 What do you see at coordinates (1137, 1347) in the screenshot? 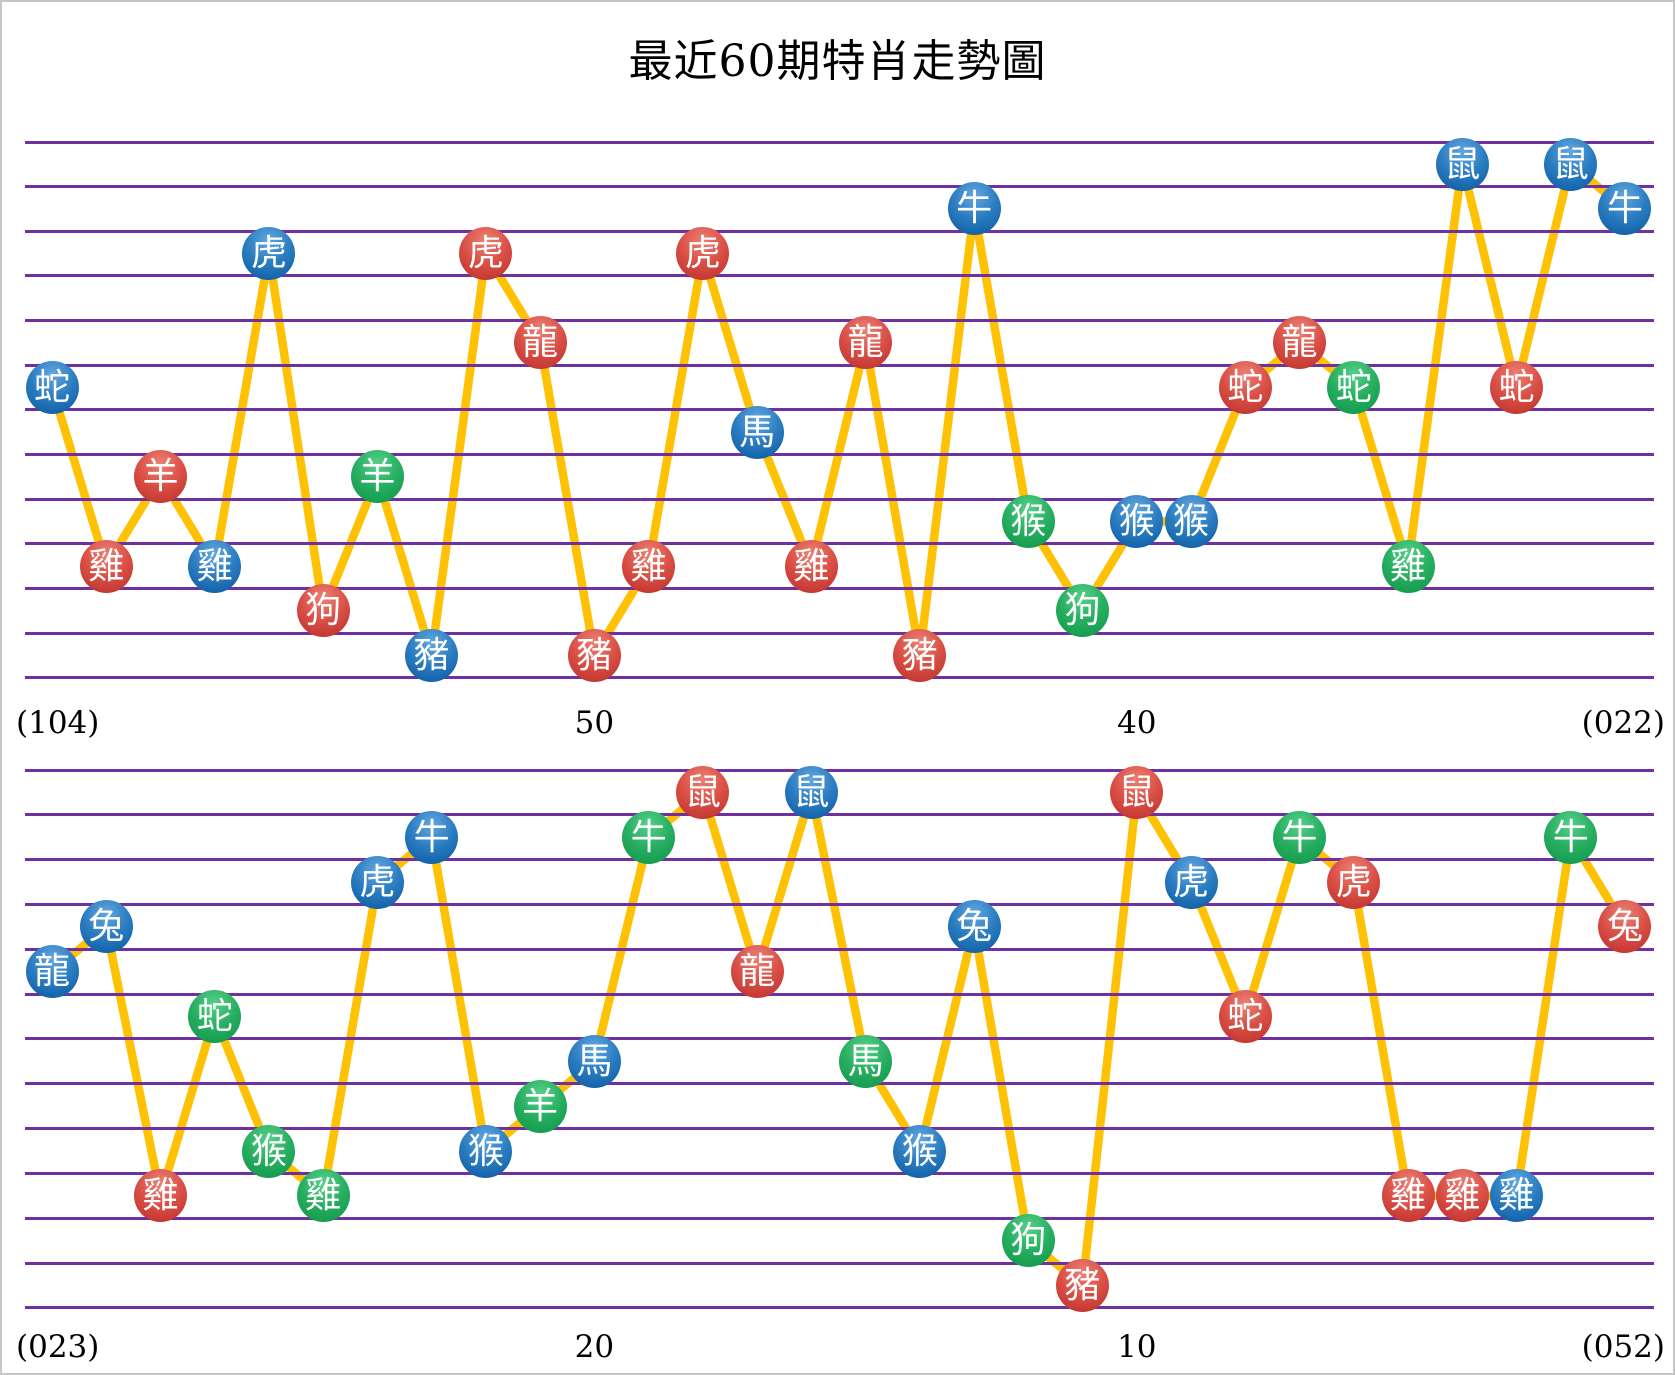
I see `axis-label: 10` at bounding box center [1137, 1347].